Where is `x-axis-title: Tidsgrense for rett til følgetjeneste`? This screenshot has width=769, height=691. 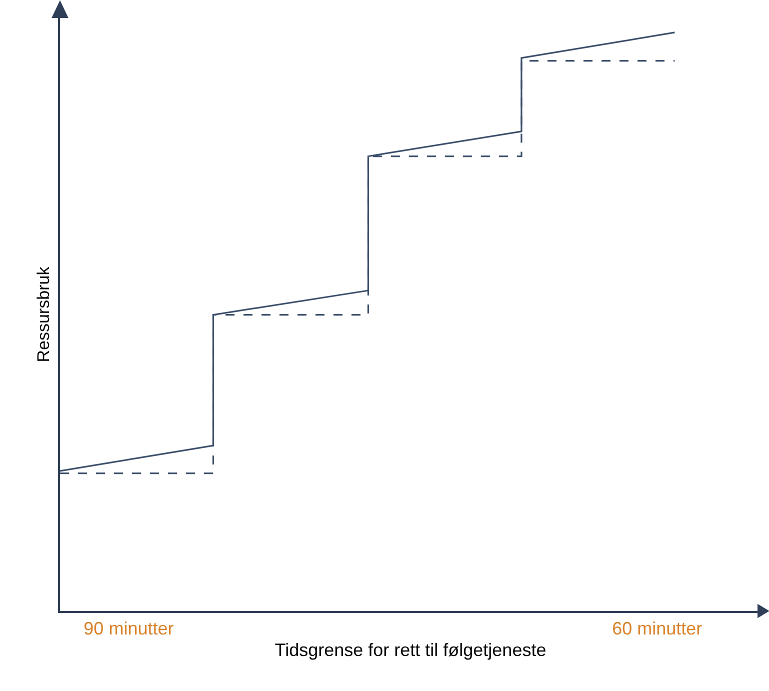
x-axis-title: Tidsgrense for rett til følgetjeneste is located at coordinates (410, 650).